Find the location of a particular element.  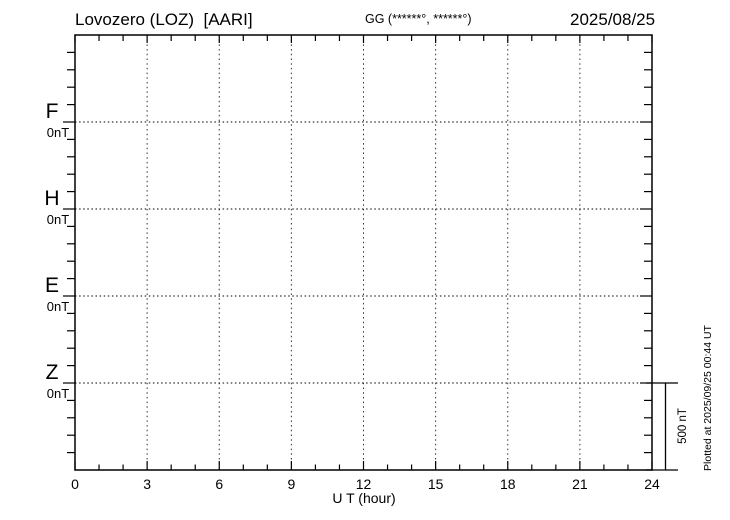

x-tick-label-3: 3 is located at coordinates (147, 484).